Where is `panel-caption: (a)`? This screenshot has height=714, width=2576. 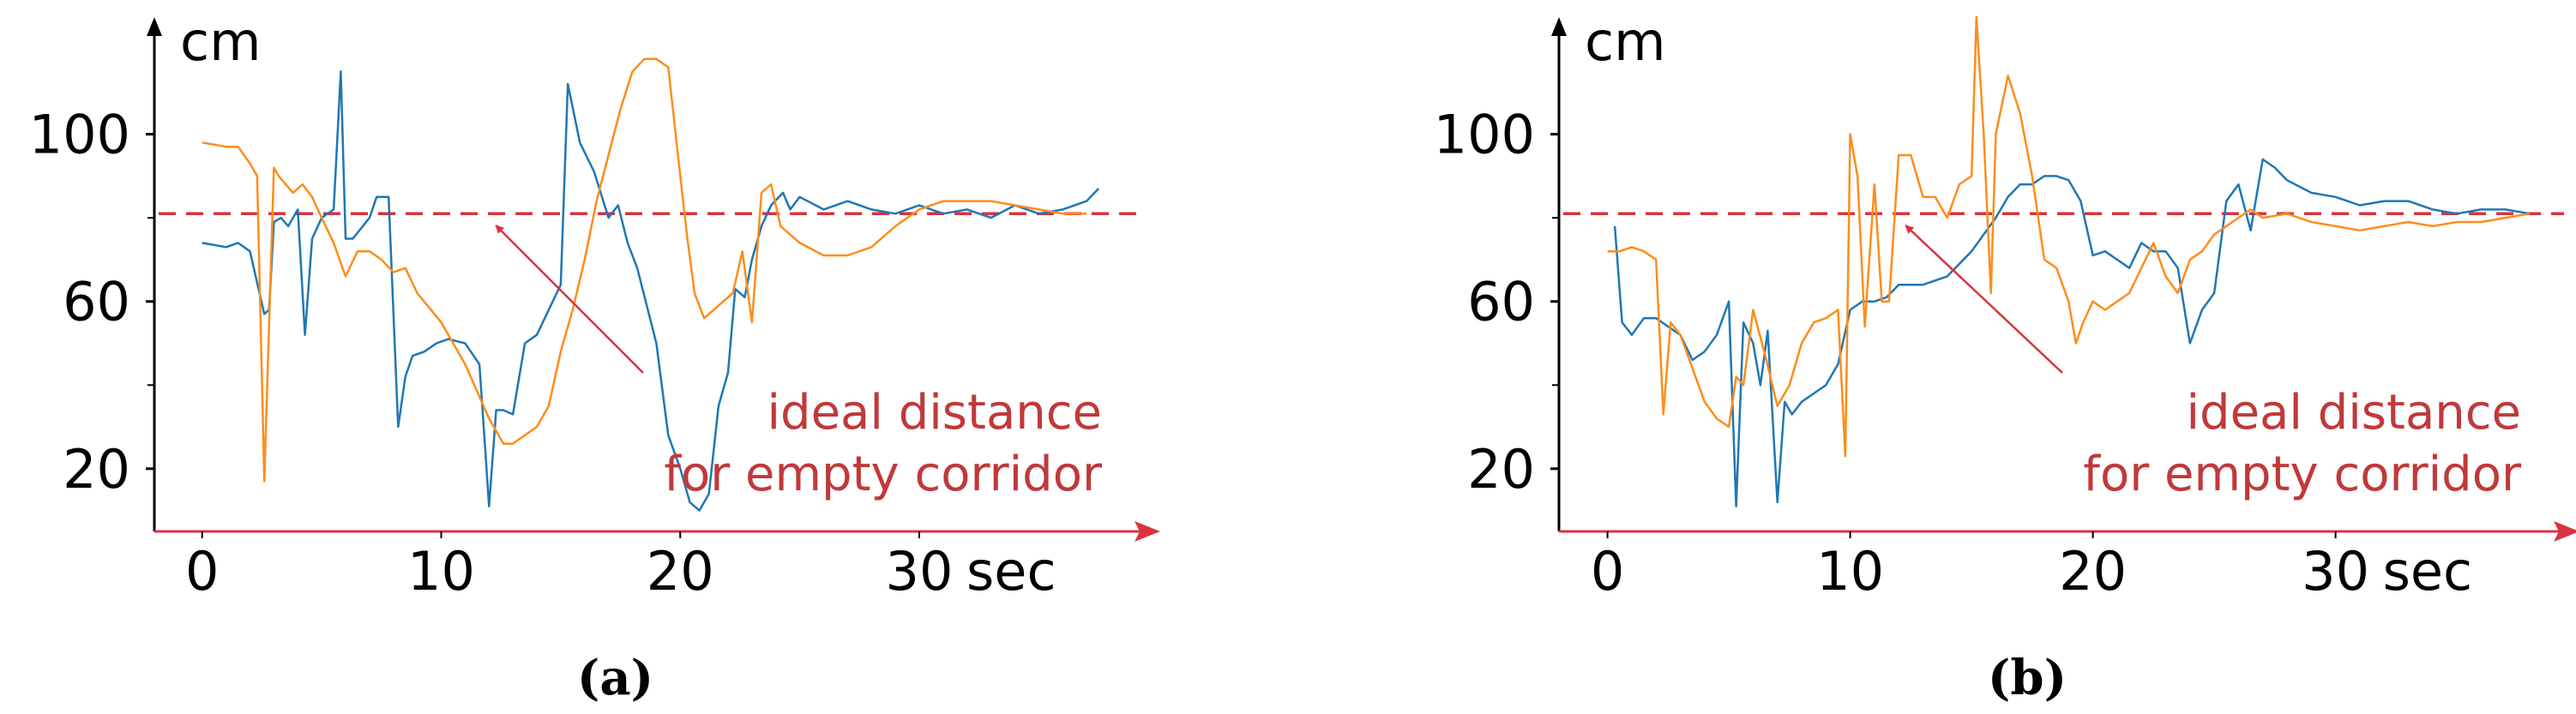
panel-caption: (a) is located at coordinates (615, 678).